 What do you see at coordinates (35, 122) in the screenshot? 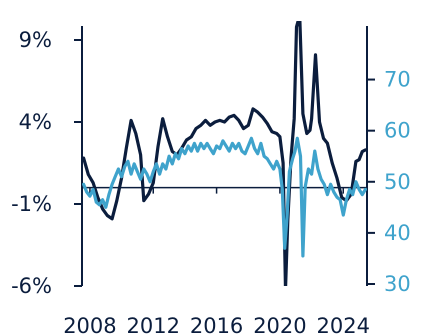
I see `left-tick-label: 4%` at bounding box center [35, 122].